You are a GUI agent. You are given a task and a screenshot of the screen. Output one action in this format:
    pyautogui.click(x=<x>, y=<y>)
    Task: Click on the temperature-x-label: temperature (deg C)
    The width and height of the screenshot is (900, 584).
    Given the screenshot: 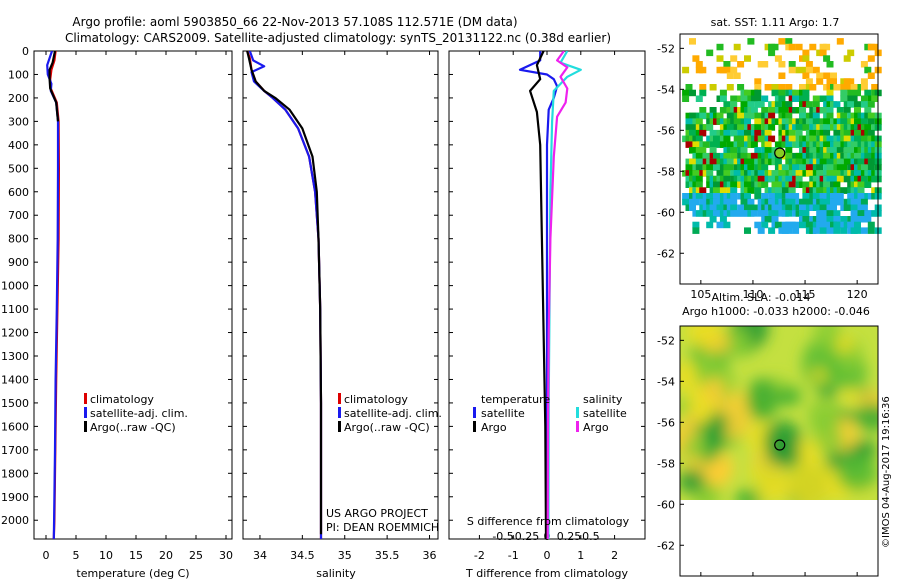 What is the action you would take?
    pyautogui.click(x=132, y=573)
    